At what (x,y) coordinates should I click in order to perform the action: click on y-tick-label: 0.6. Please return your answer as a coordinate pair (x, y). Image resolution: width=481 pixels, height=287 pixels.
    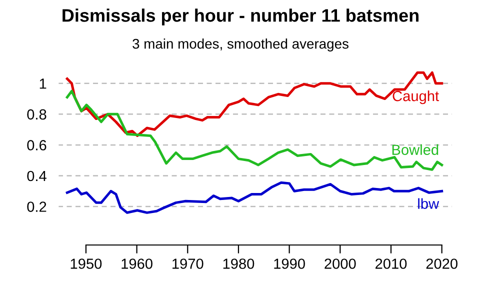
    Looking at the image, I should click on (36, 145).